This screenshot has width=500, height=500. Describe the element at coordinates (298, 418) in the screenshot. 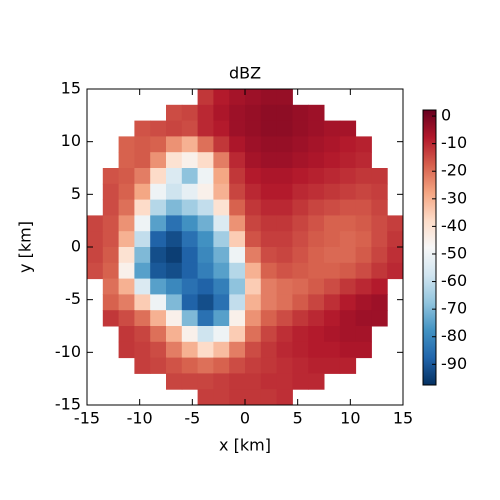

I see `x-tick-label: 5` at that location.